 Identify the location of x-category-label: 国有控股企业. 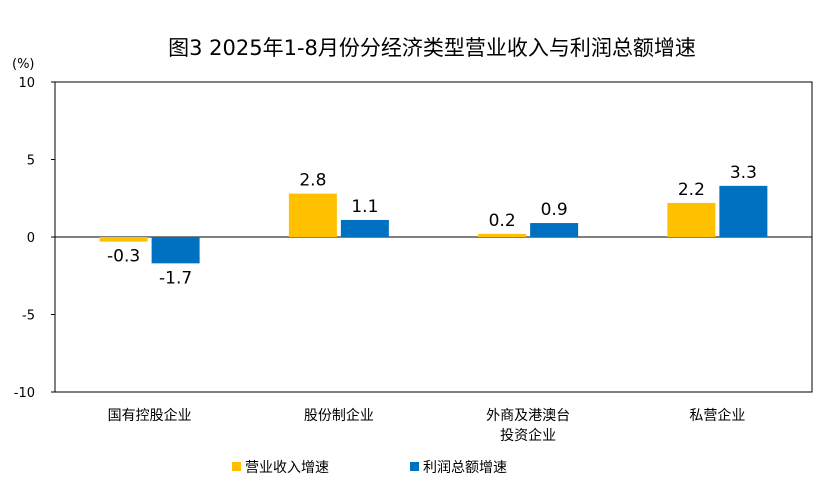
(150, 415).